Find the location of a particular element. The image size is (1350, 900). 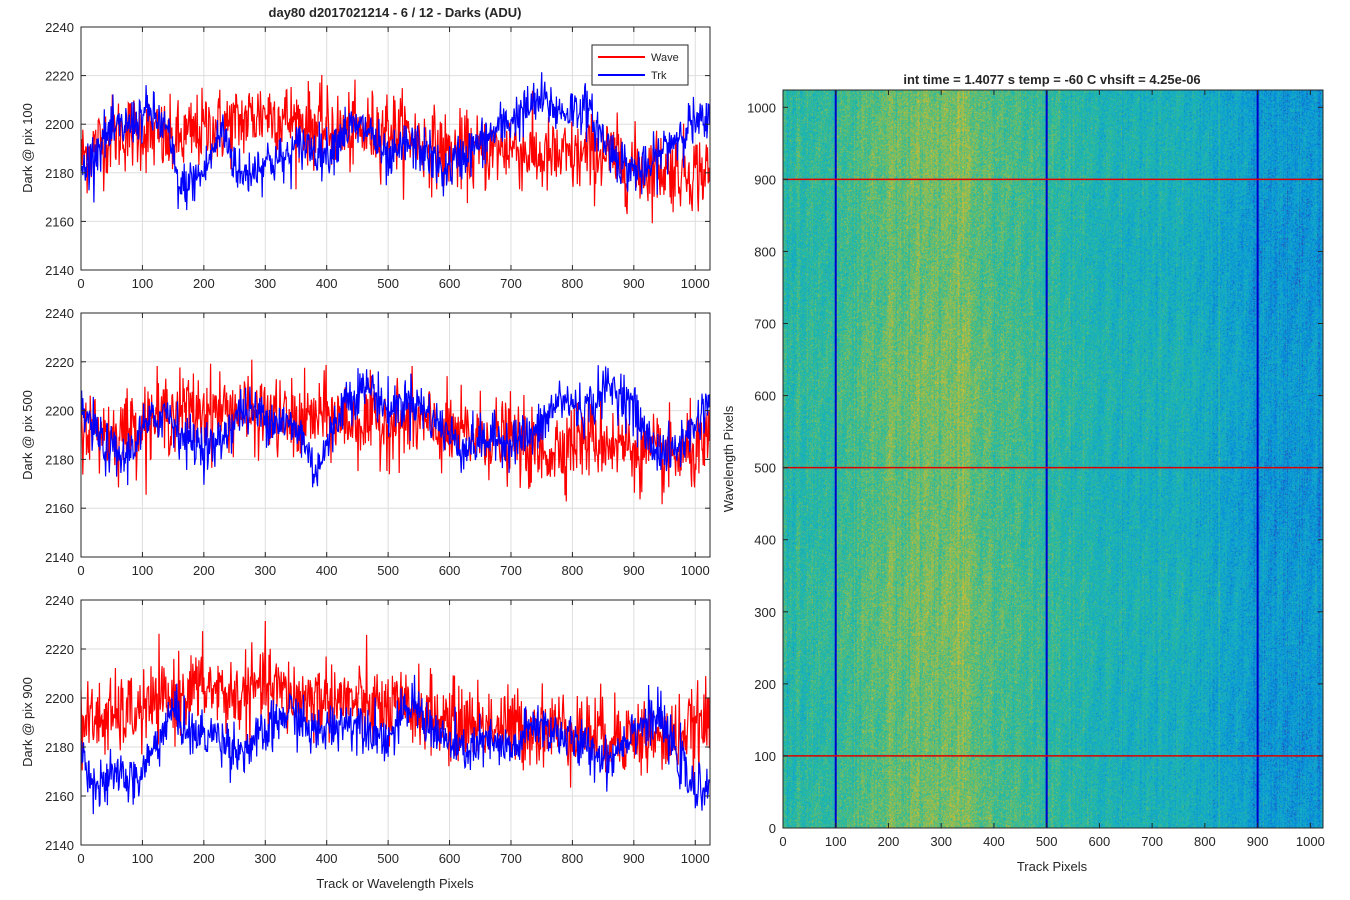

legend-box is located at coordinates (640, 65).